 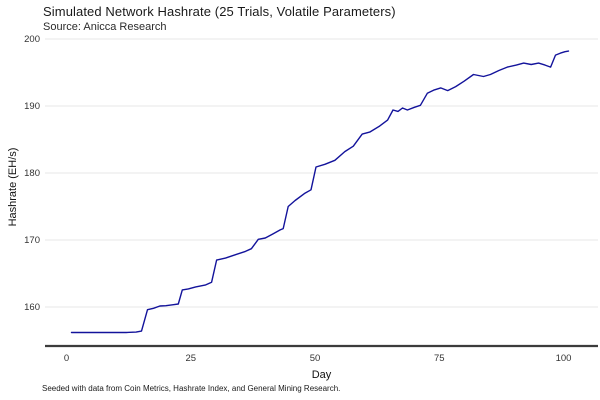 What do you see at coordinates (105, 27) in the screenshot?
I see `chart-subtitle: Source: Anicca Research` at bounding box center [105, 27].